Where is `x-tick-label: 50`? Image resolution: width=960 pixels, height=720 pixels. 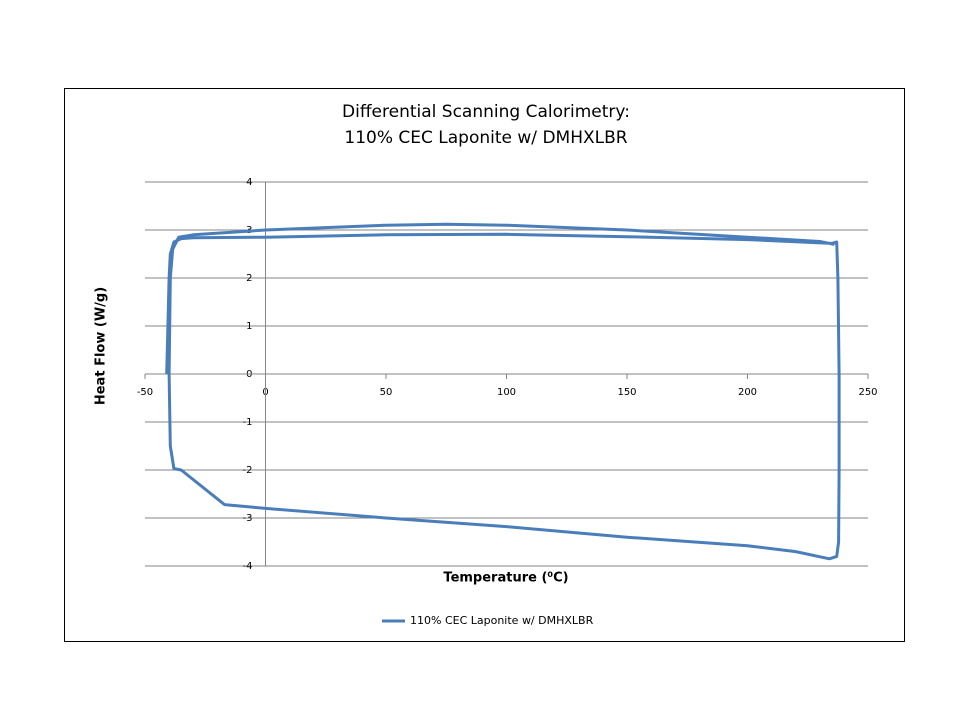
x-tick-label: 50 is located at coordinates (386, 392).